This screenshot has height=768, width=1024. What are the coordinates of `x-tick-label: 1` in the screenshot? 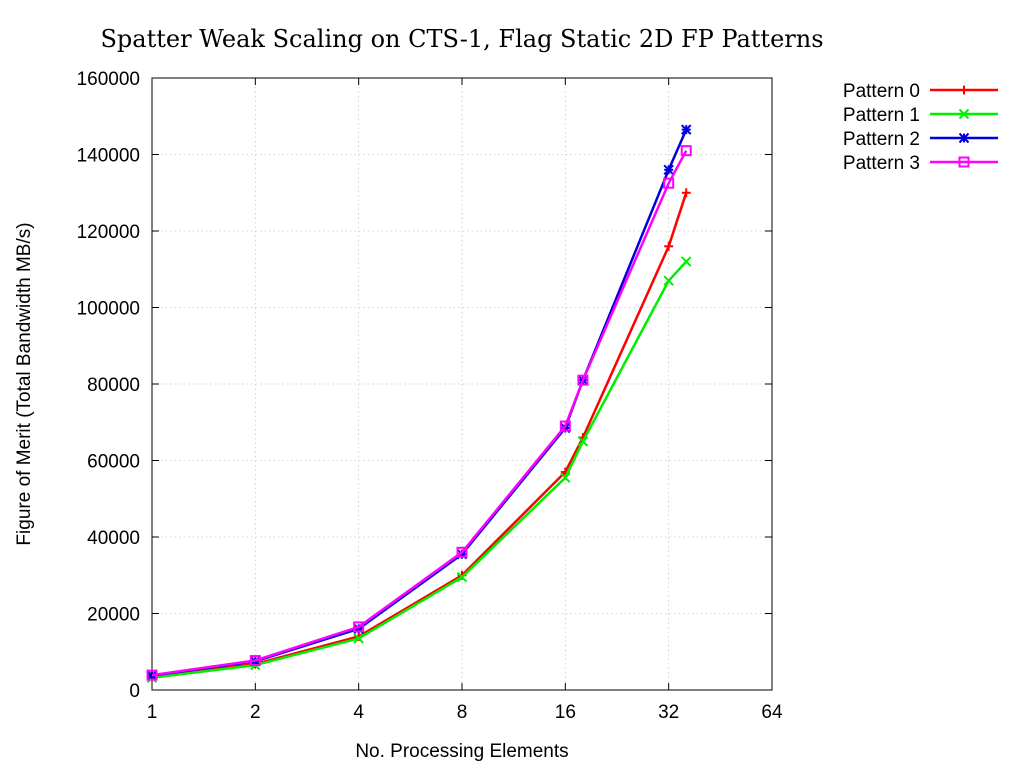 It's located at (152, 712).